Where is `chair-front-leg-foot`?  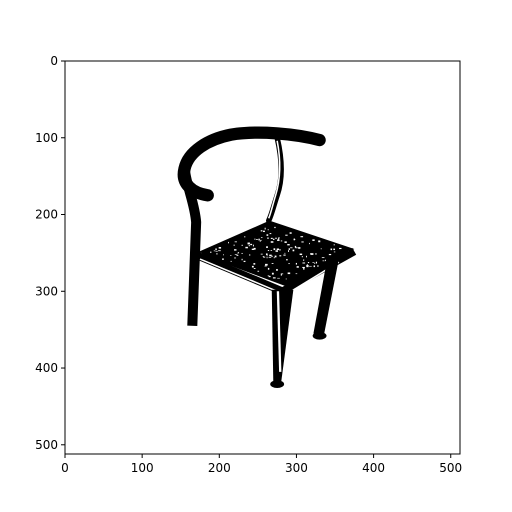 chair-front-leg-foot is located at coordinates (277, 384).